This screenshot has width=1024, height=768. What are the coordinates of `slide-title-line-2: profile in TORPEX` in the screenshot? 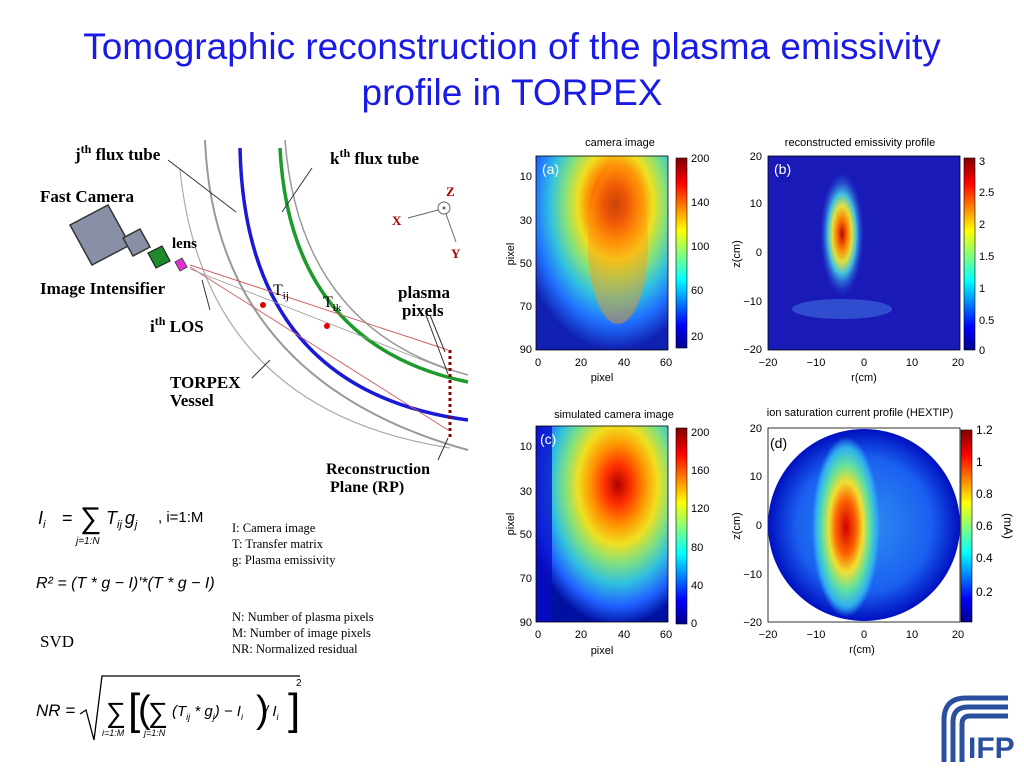 It's located at (512, 92).